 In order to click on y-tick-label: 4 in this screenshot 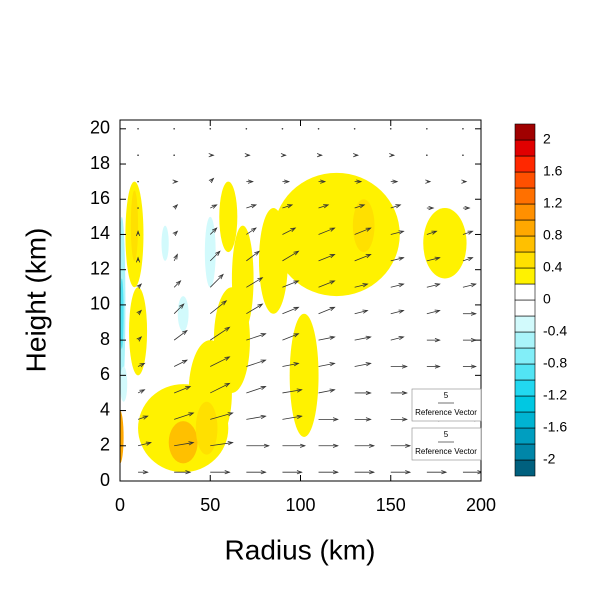, I will do `click(105, 409)`.